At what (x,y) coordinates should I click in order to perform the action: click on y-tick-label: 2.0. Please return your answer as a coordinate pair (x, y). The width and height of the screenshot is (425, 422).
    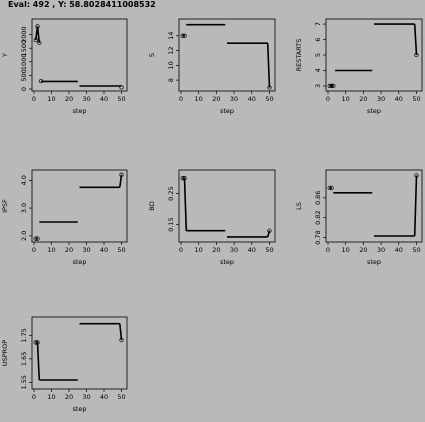
    Looking at the image, I should click on (24, 236).